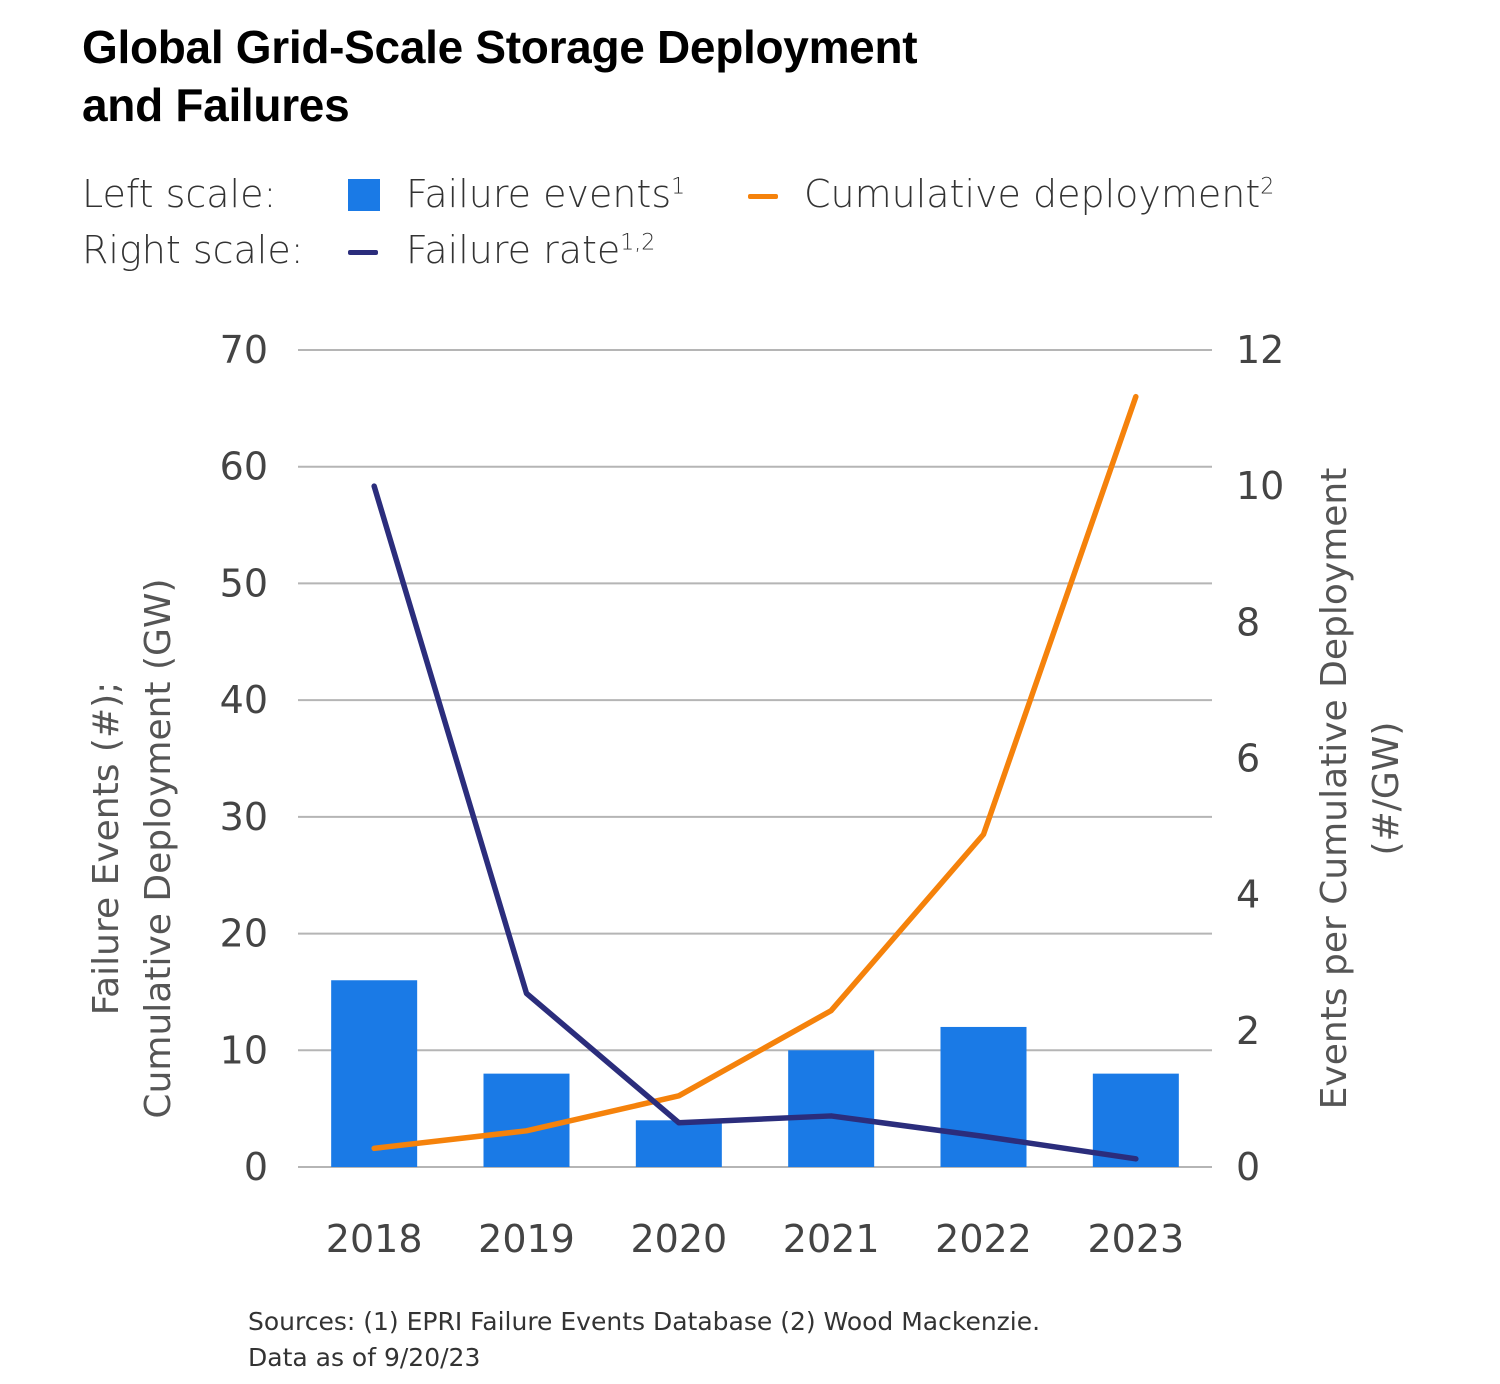  What do you see at coordinates (244, 817) in the screenshot?
I see `left-tick-label: 30` at bounding box center [244, 817].